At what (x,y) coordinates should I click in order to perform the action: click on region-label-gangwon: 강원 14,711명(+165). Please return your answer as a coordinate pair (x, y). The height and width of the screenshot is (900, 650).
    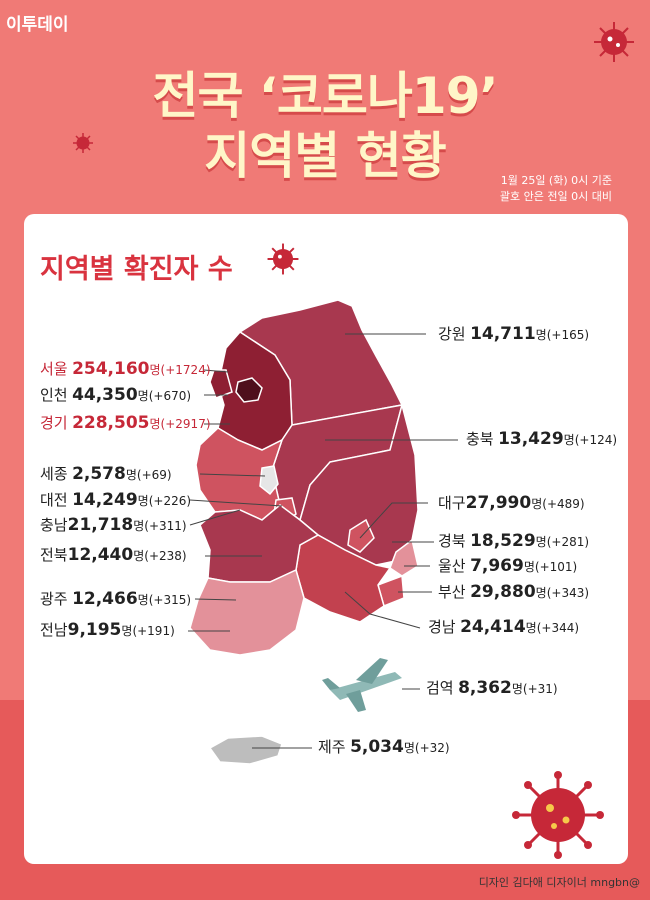
    Looking at the image, I should click on (514, 334).